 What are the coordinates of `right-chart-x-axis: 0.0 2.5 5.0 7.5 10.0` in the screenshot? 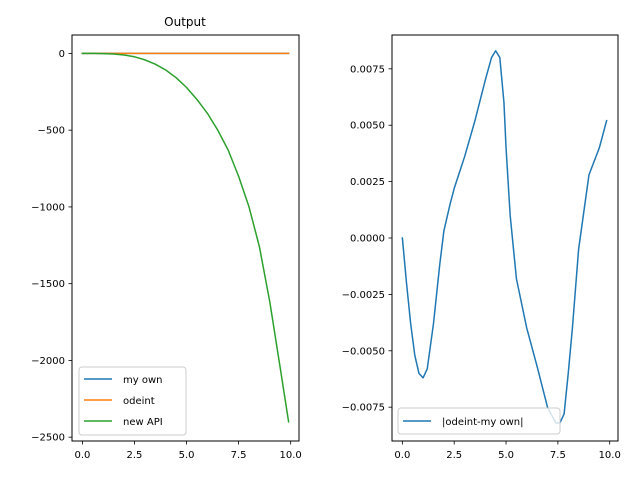 It's located at (507, 451).